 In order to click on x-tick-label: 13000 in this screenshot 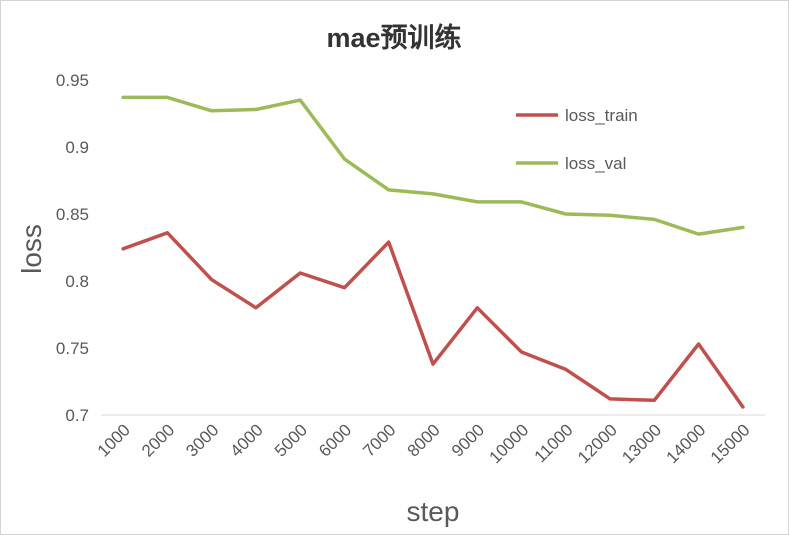, I will do `click(641, 443)`.